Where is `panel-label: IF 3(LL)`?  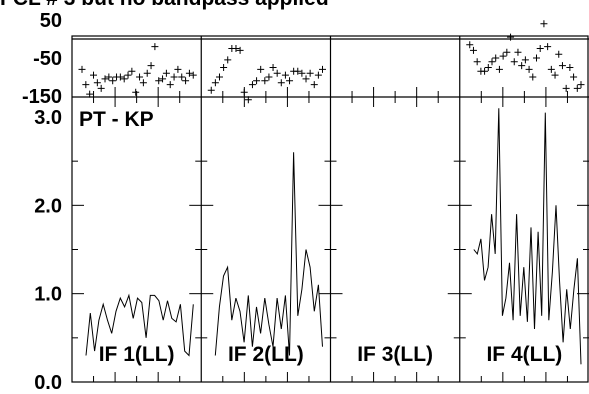
panel-label: IF 3(LL) is located at coordinates (395, 354).